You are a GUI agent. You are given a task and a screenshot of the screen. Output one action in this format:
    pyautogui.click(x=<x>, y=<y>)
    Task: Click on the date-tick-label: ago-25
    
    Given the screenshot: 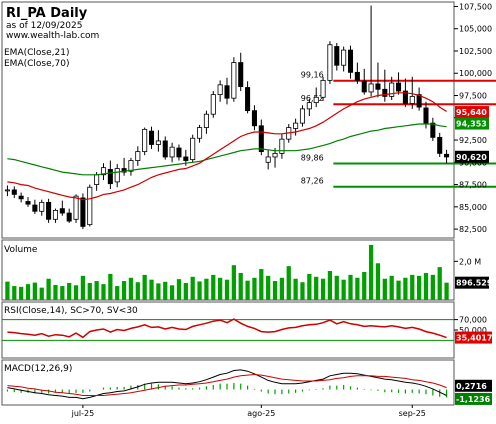 What is the action you would take?
    pyautogui.click(x=261, y=413)
    